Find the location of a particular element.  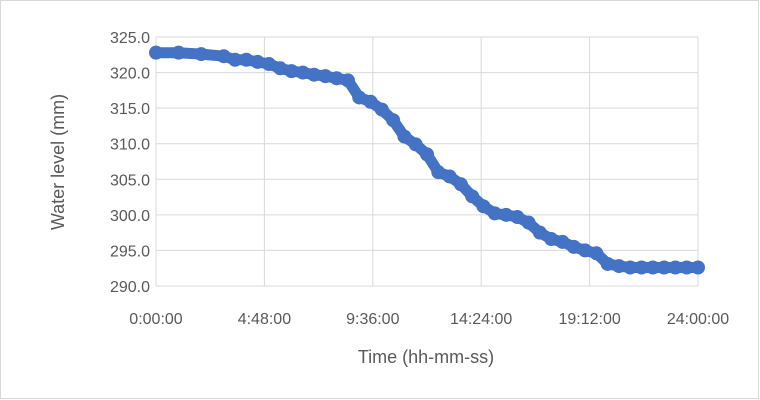

x-tick-label: 9:36:00 is located at coordinates (372, 319).